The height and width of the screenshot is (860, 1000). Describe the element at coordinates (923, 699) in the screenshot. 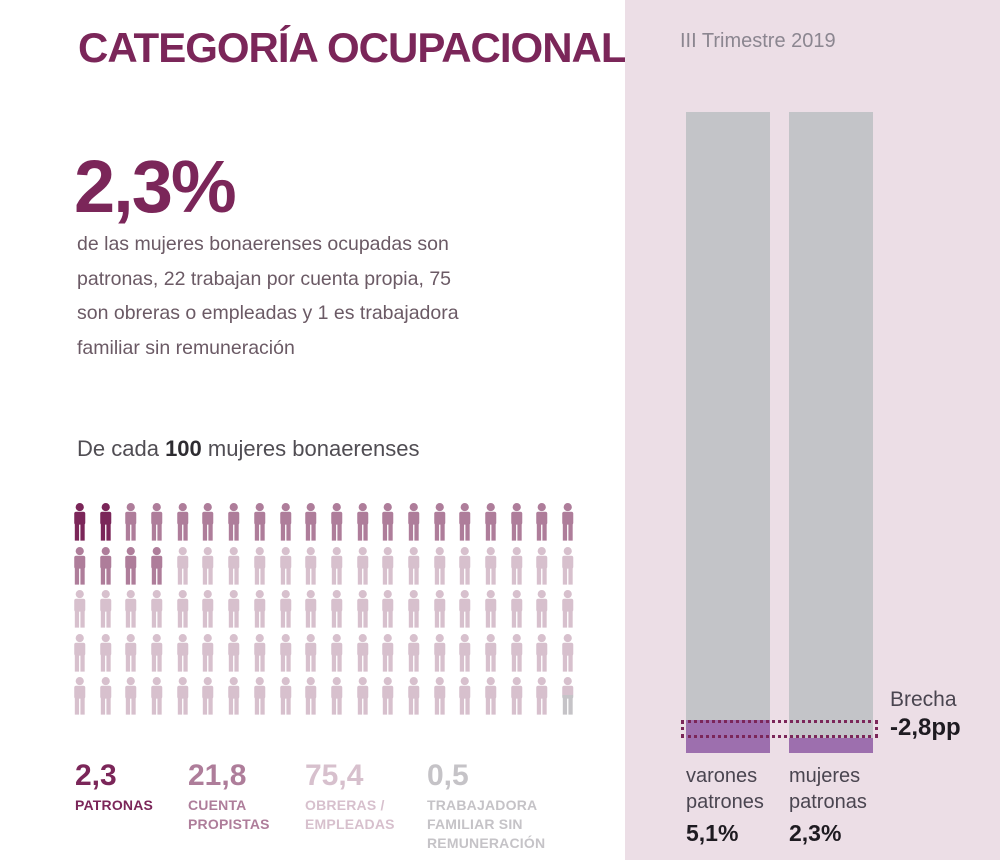

I see `brecha-label: Brecha` at that location.